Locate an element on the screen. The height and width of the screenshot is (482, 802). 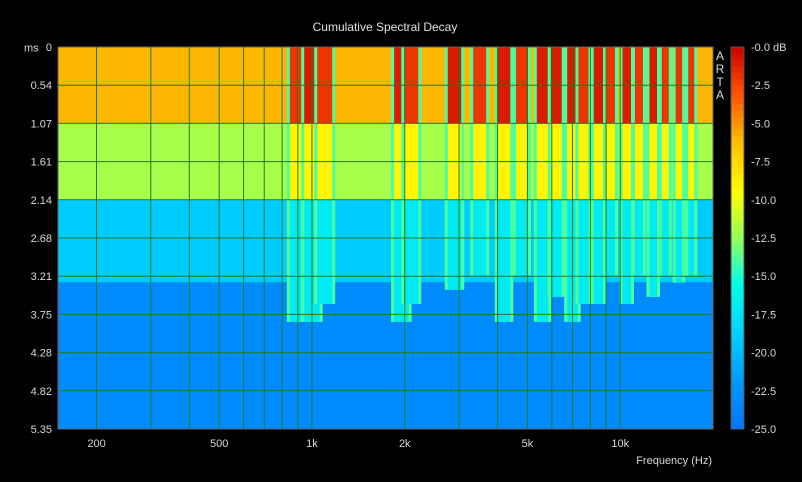
colorbar-tick-label: -10.0 is located at coordinates (763, 201).